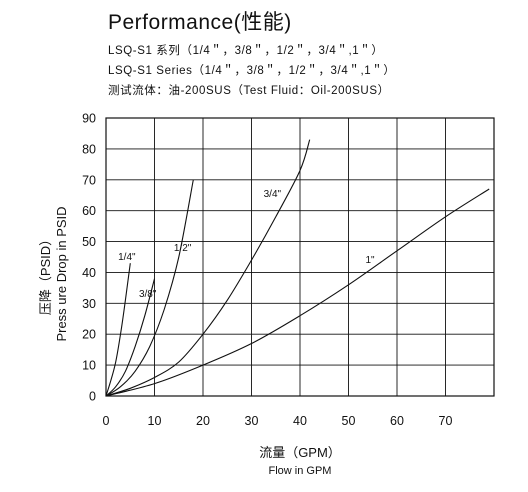 The height and width of the screenshot is (492, 528). Describe the element at coordinates (89, 242) in the screenshot. I see `y-tick-label: 50` at that location.